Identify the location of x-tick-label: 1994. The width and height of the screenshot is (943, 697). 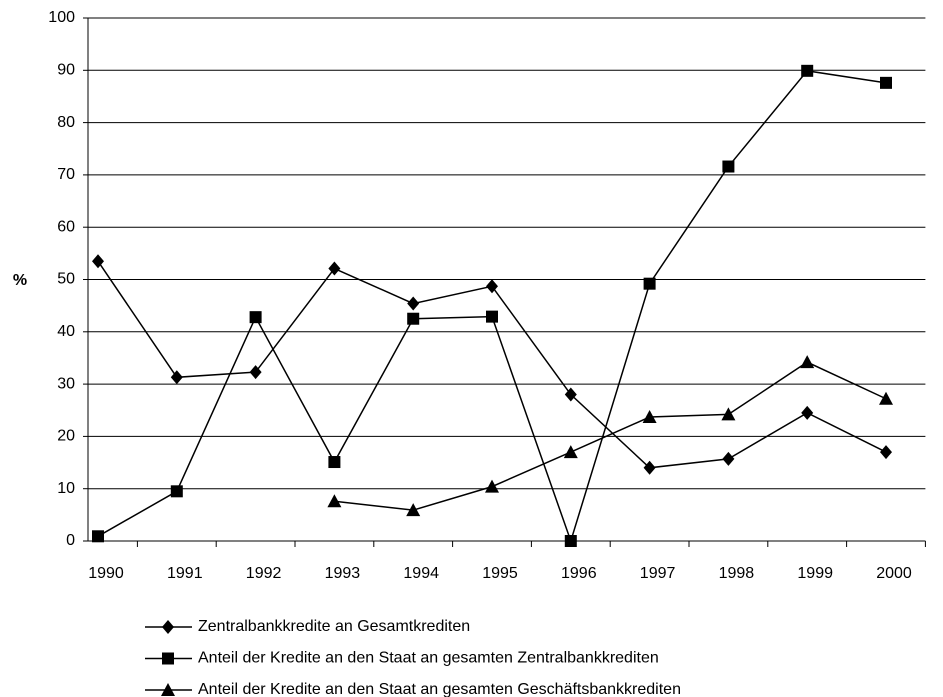
(421, 573).